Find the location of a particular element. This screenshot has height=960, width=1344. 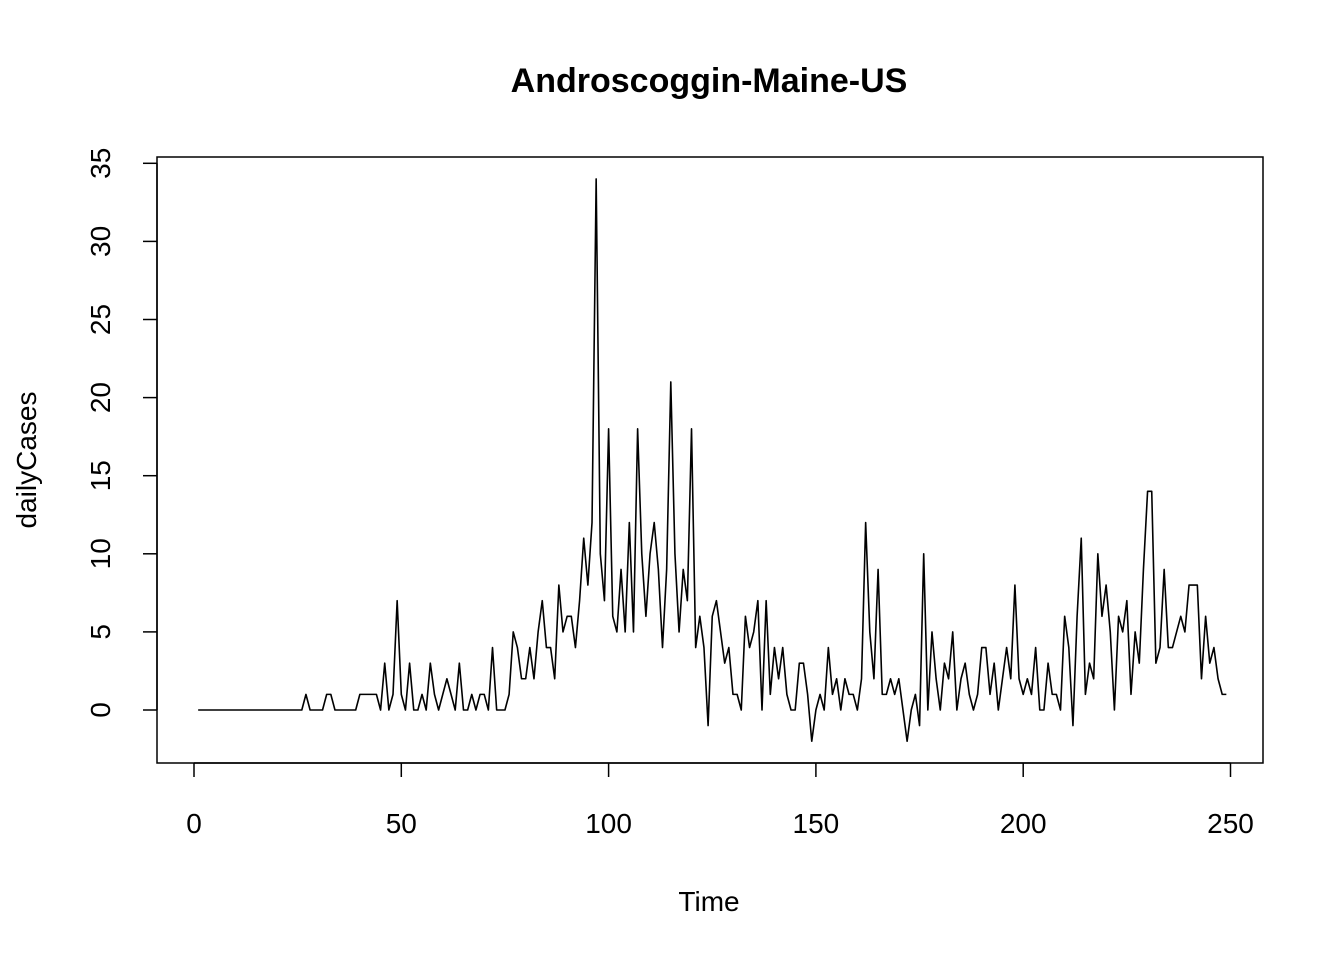

y-axis: 0 5 10 15 20 25 30 35 is located at coordinates (121, 433).